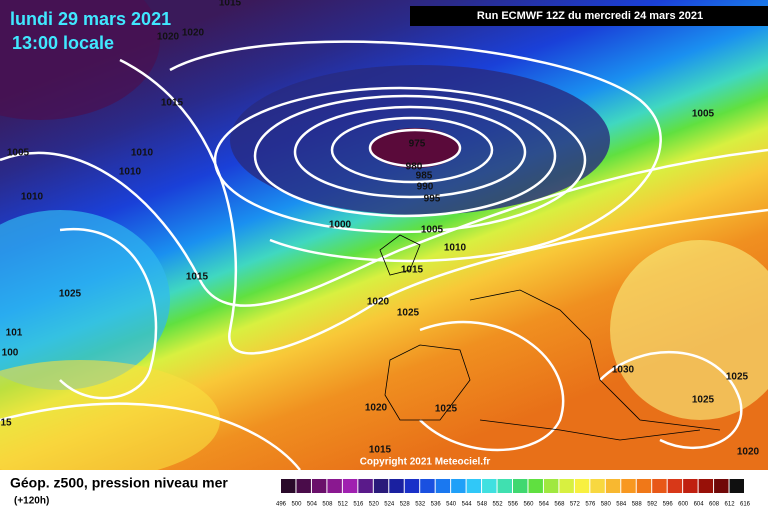  I want to click on scale-label: 616, so click(745, 505).